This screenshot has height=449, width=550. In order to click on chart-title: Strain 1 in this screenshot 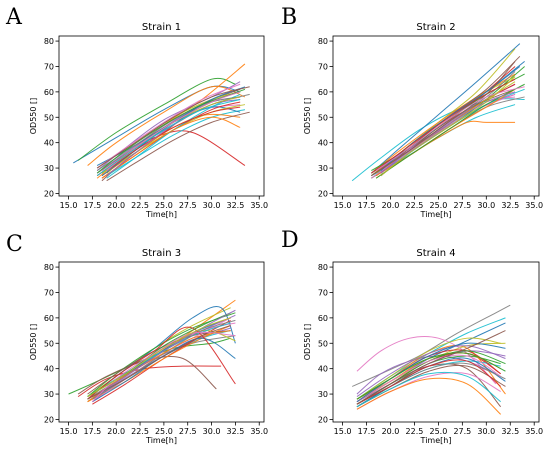, I will do `click(161, 27)`.